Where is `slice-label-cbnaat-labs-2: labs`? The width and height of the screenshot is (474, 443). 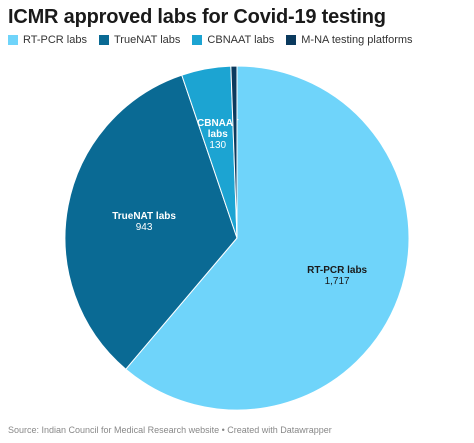
slice-label-cbnaat-labs-2: labs is located at coordinates (218, 134).